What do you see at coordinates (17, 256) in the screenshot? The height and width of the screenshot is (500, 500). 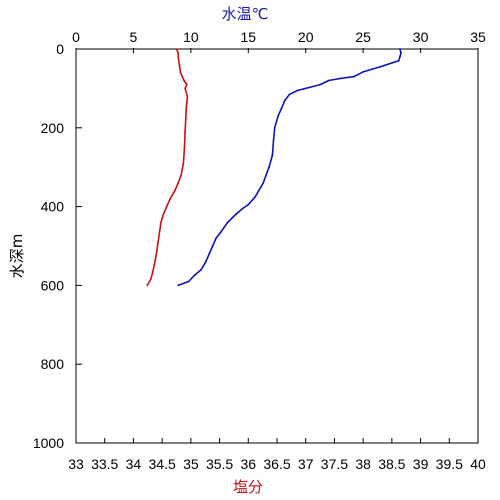 I see `y-axis-title: 水深m` at bounding box center [17, 256].